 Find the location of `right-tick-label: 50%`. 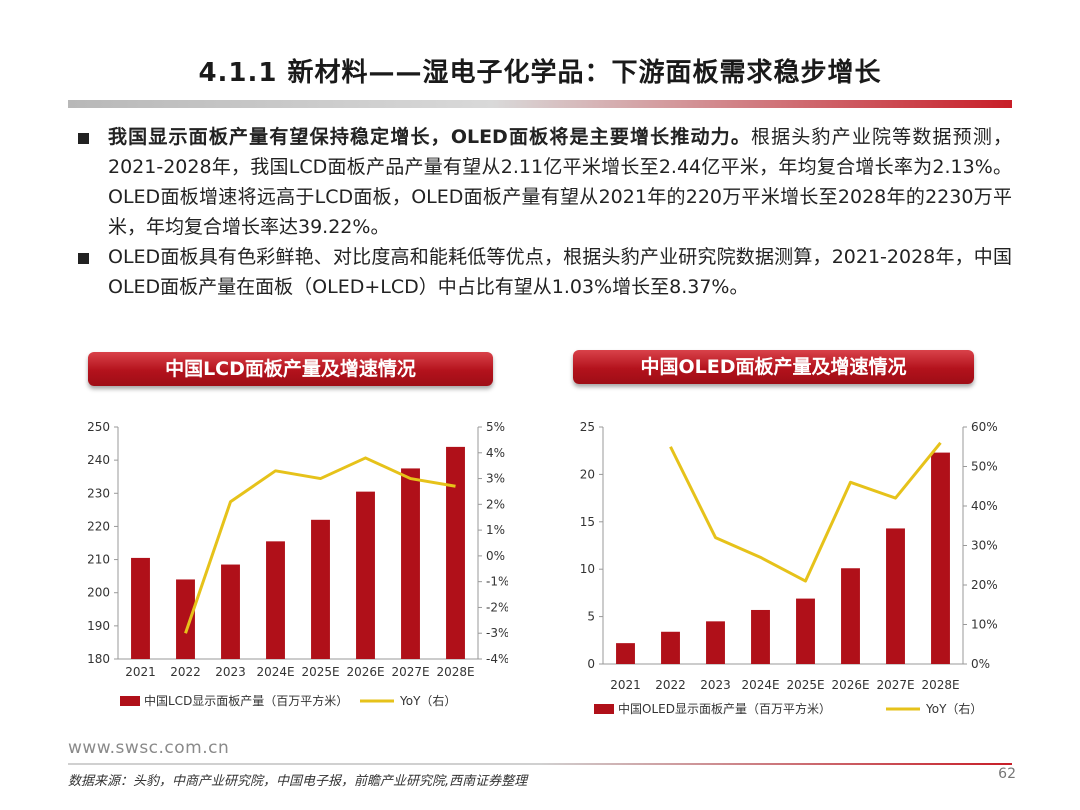

right-tick-label: 50% is located at coordinates (984, 467).